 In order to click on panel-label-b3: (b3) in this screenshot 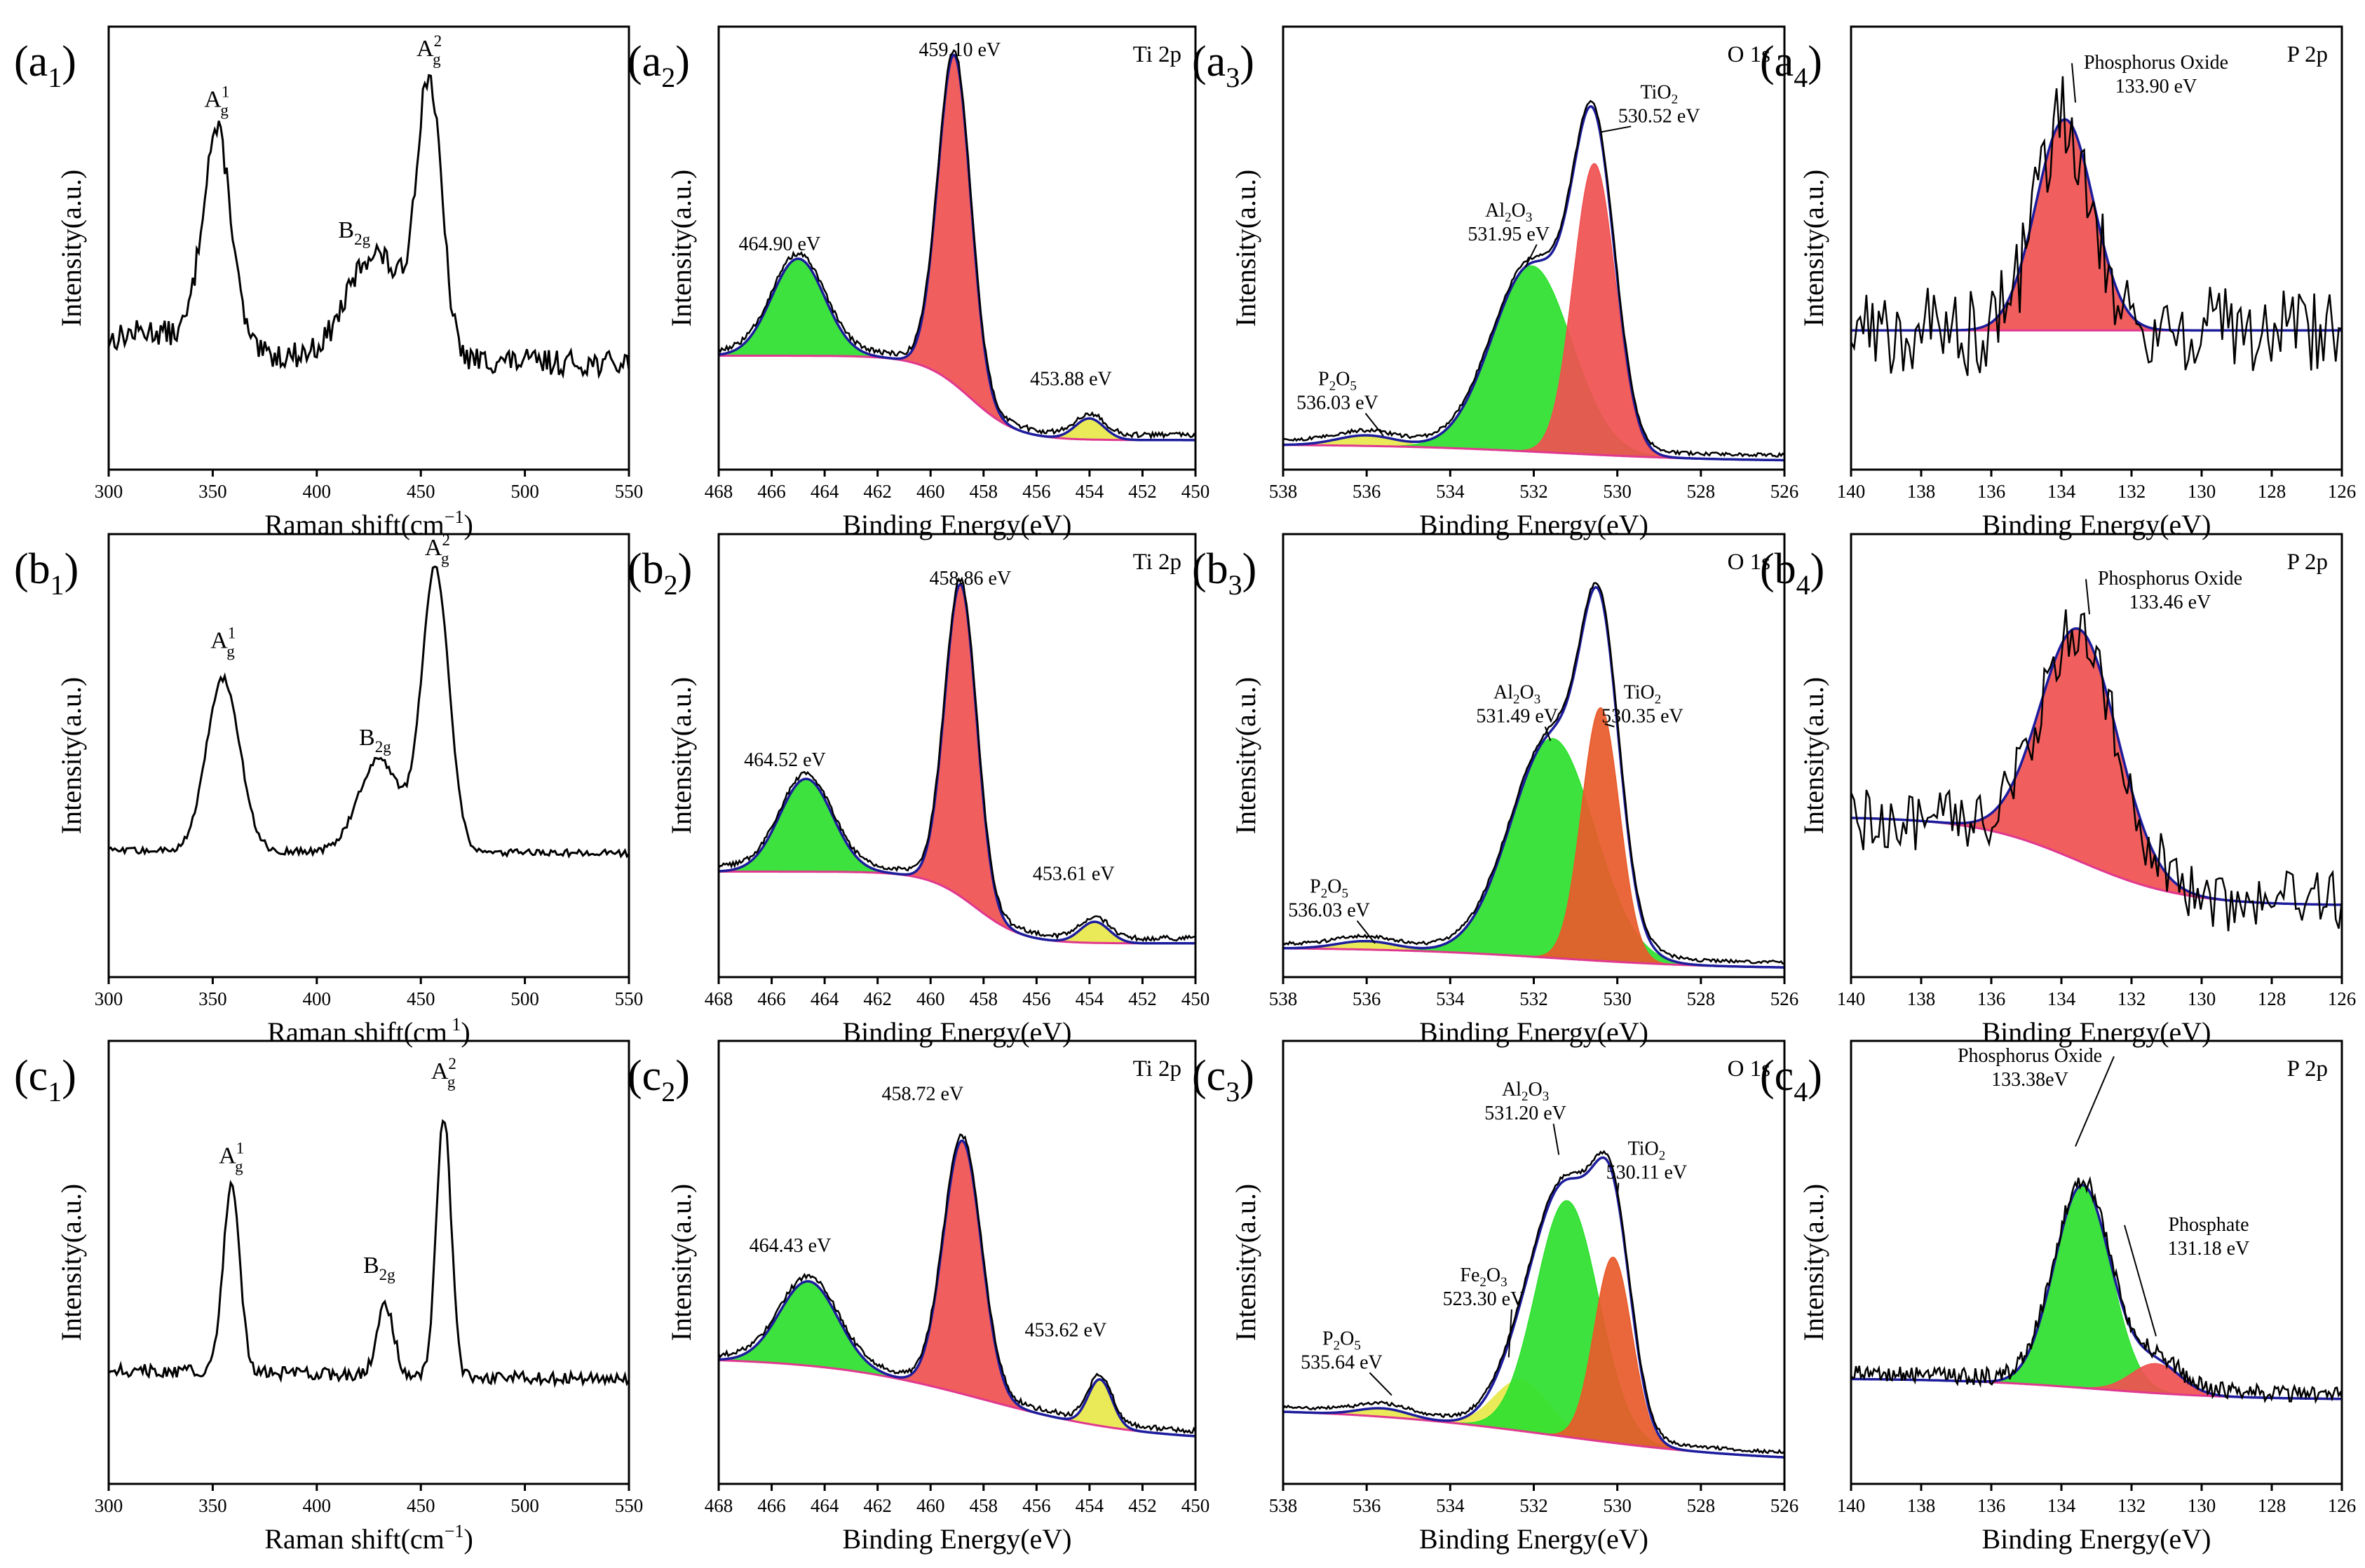, I will do `click(1224, 573)`.